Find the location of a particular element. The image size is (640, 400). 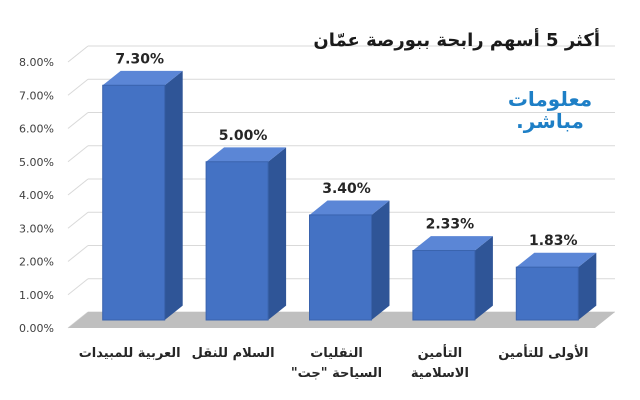

x-tick-label: التأمين is located at coordinates (440, 352).